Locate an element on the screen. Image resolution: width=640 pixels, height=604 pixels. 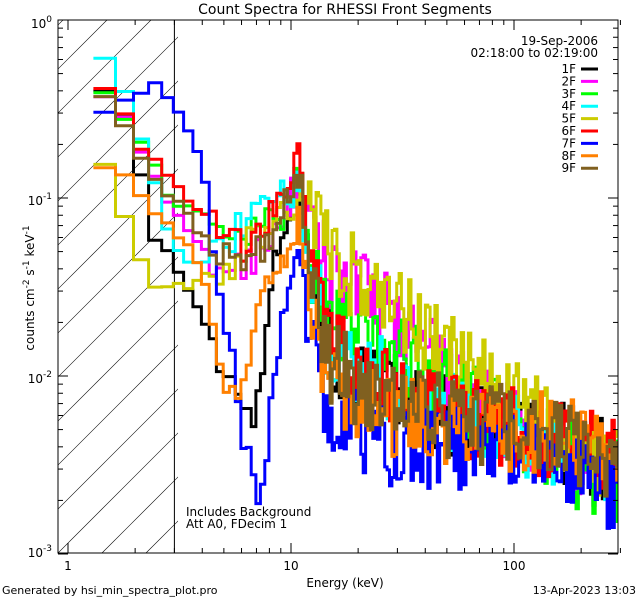
date-label: 19-Sep-2006 is located at coordinates (559, 41).